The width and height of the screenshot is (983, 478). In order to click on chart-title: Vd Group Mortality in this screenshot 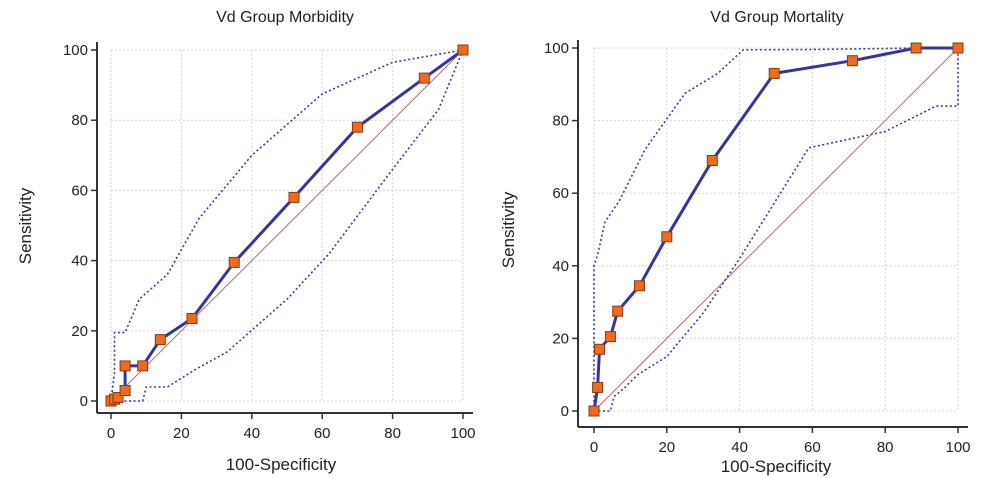, I will do `click(776, 17)`.